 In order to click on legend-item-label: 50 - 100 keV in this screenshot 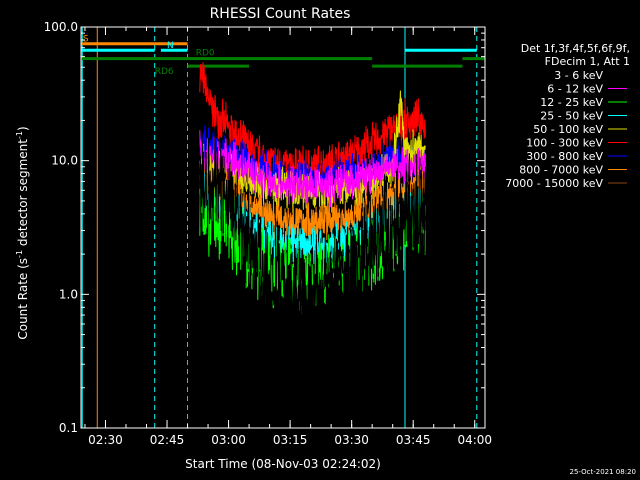, I will do `click(568, 129)`.